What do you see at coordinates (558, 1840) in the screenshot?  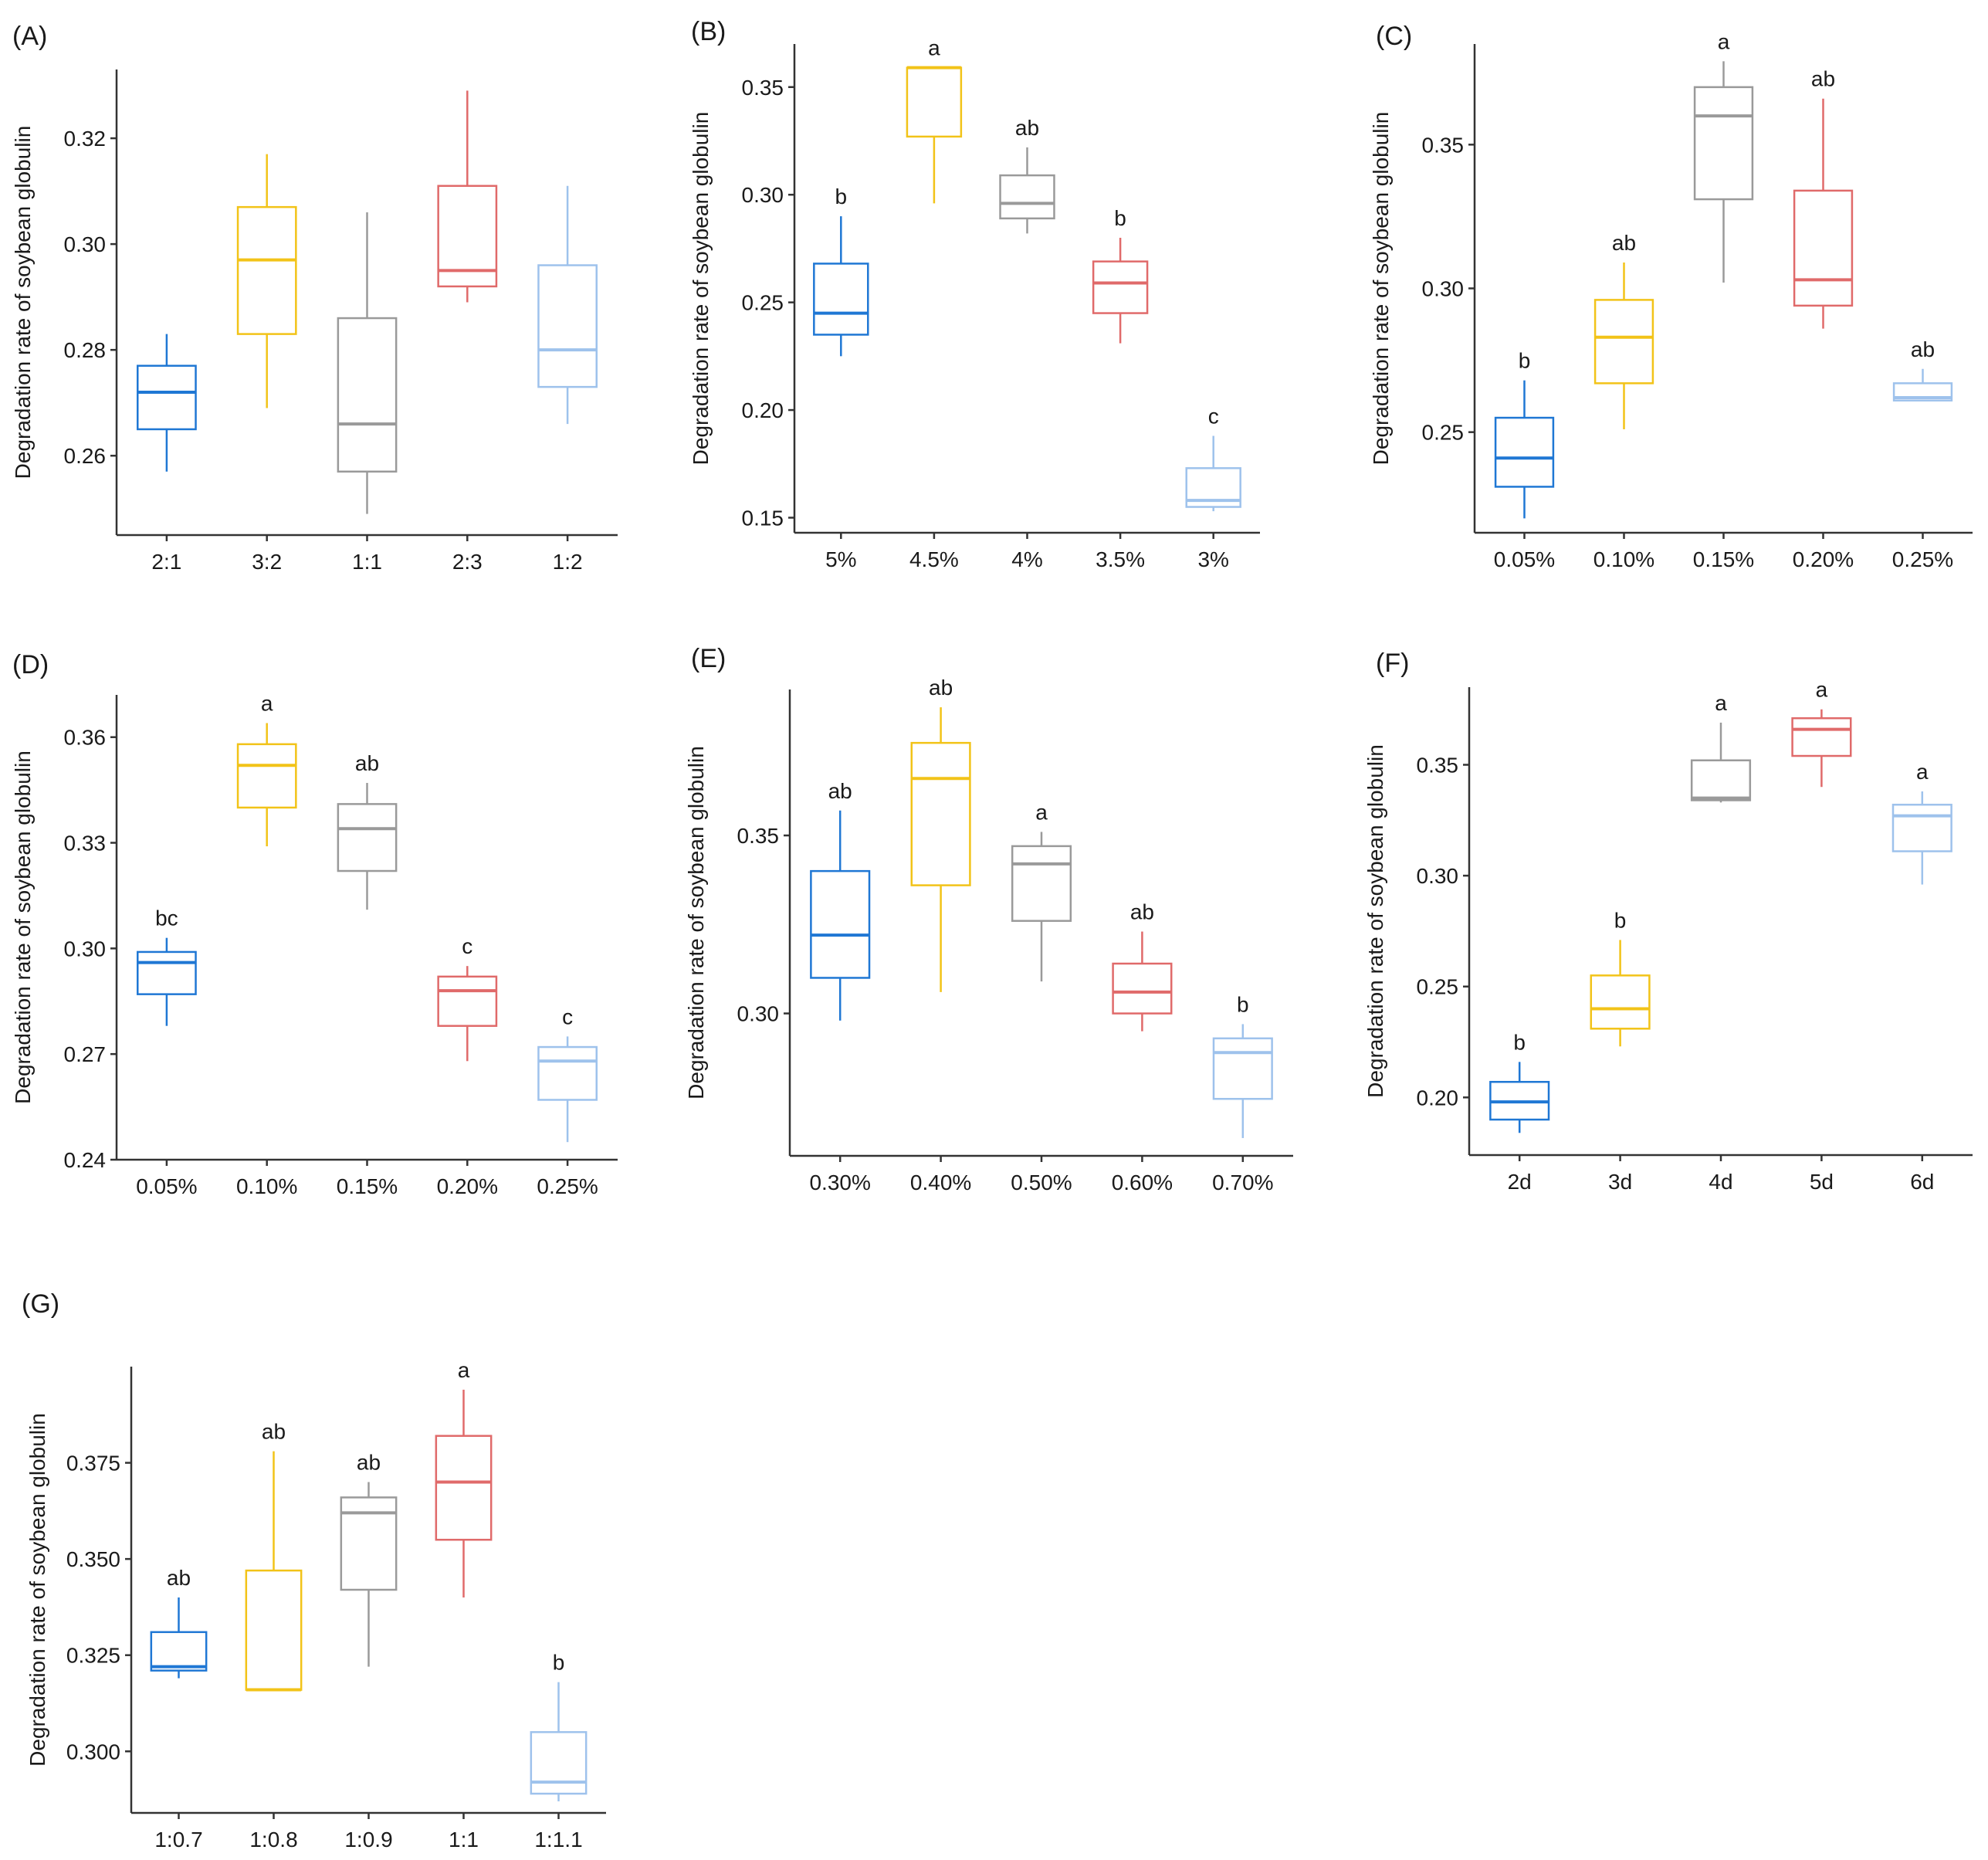 I see `x-tick-label: 1:1.1` at bounding box center [558, 1840].